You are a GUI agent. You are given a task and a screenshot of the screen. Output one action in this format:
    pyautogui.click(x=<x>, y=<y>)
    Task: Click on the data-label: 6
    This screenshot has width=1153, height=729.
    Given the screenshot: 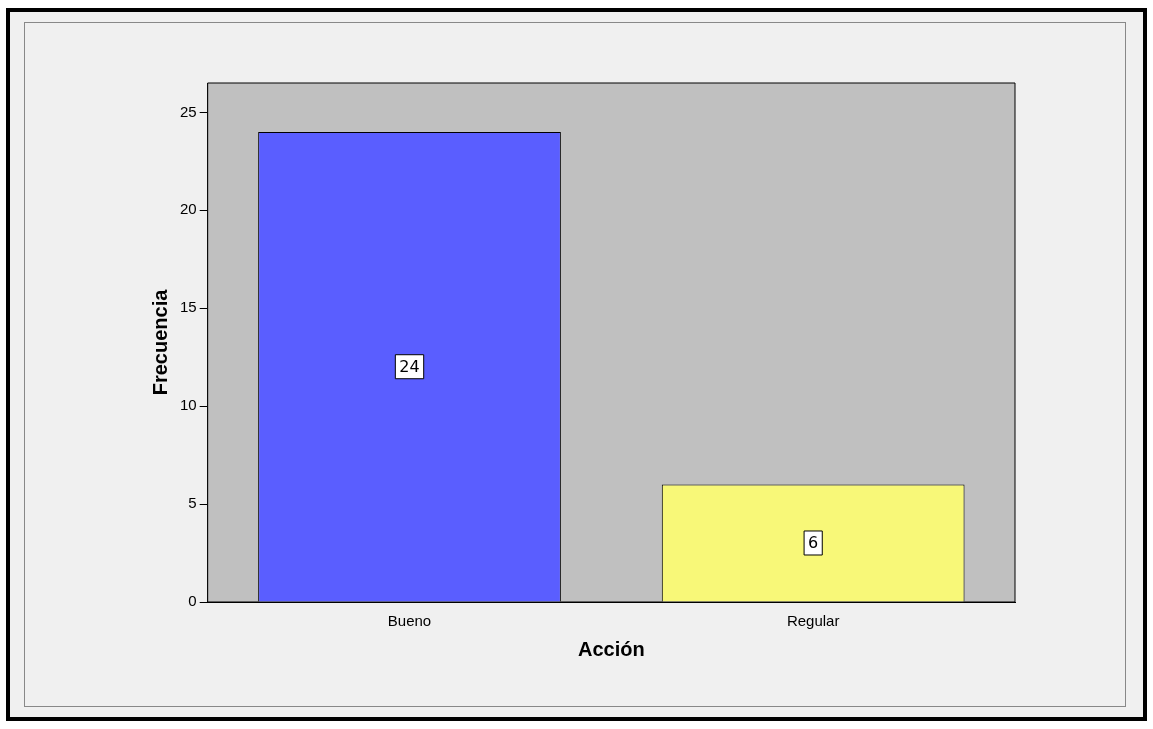 What is the action you would take?
    pyautogui.click(x=813, y=543)
    